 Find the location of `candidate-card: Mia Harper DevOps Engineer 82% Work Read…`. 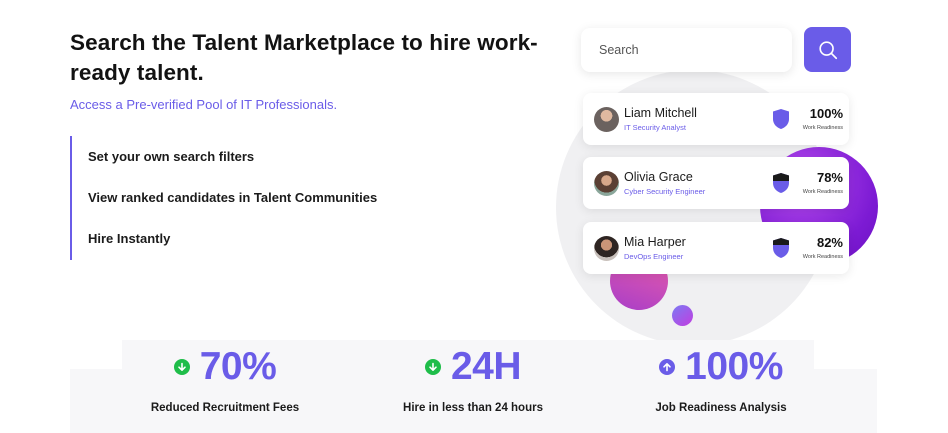

candidate-card: Mia Harper DevOps Engineer 82% Work Read… is located at coordinates (716, 248).